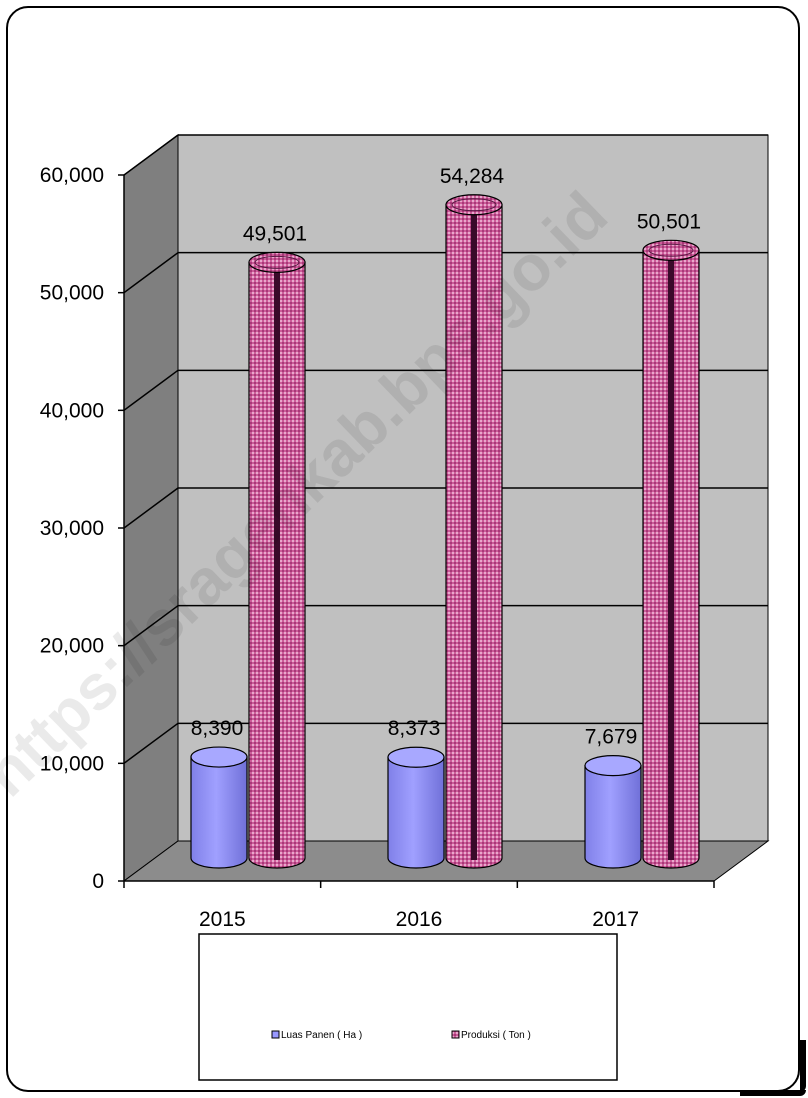  Describe the element at coordinates (72, 175) in the screenshot. I see `y-tick-label: 60,000` at that location.